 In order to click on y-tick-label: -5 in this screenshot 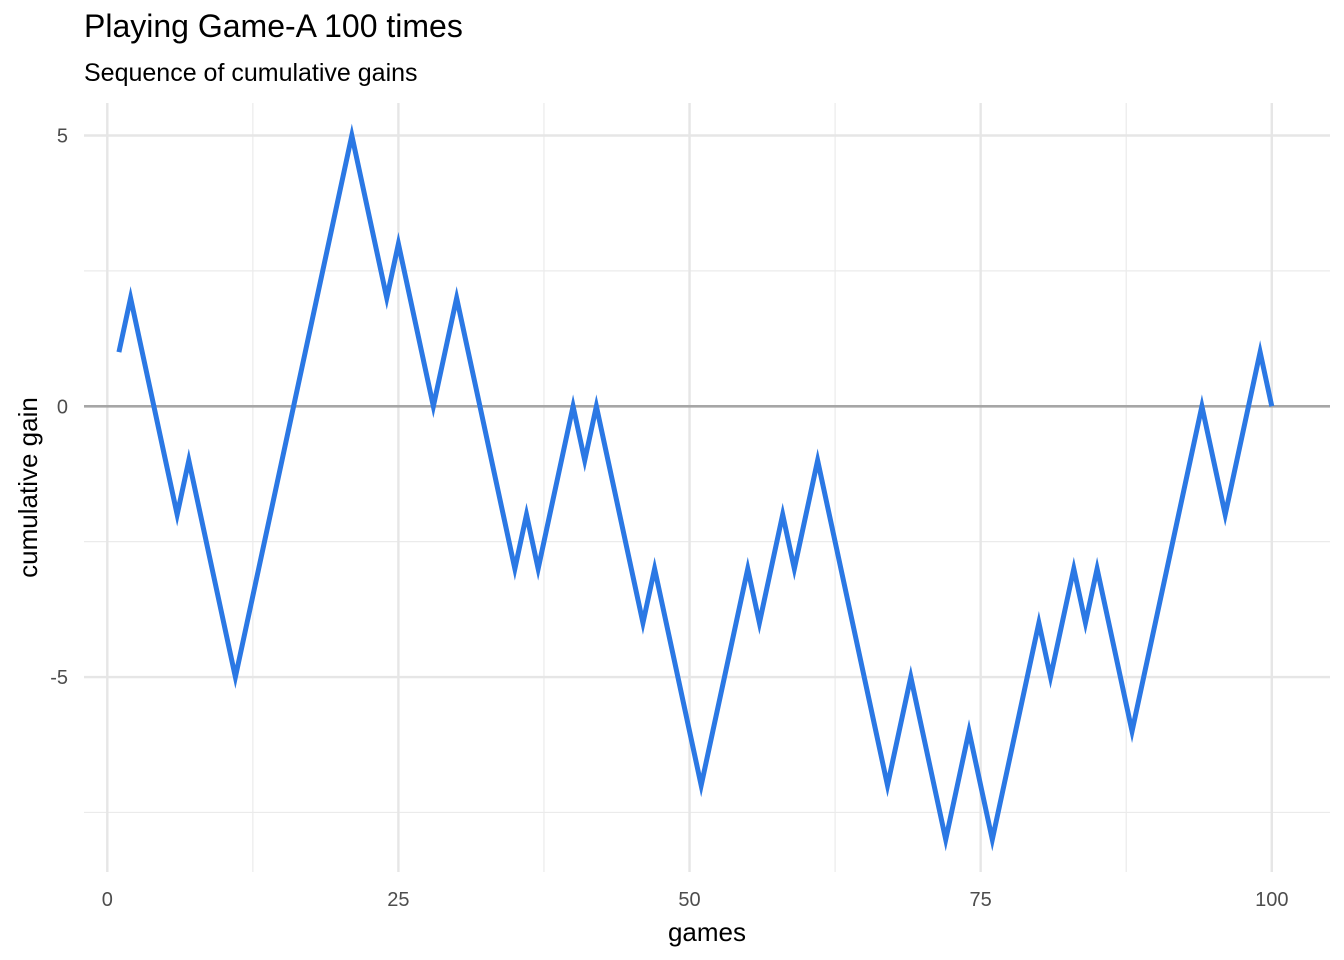, I will do `click(59, 678)`.